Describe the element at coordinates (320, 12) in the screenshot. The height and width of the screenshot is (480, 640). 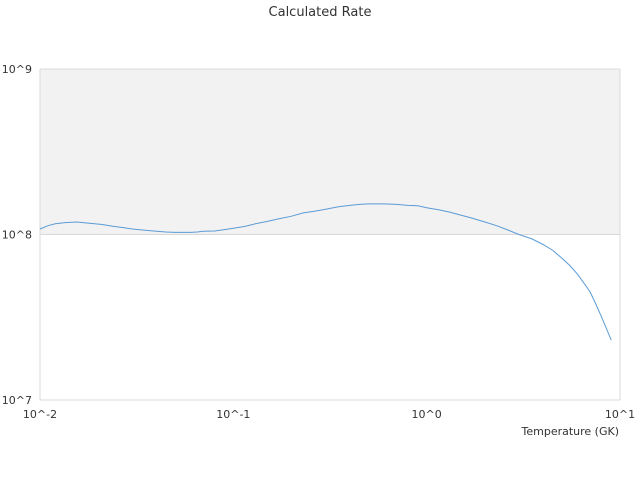
I see `chart-title: Calculated Rate` at that location.